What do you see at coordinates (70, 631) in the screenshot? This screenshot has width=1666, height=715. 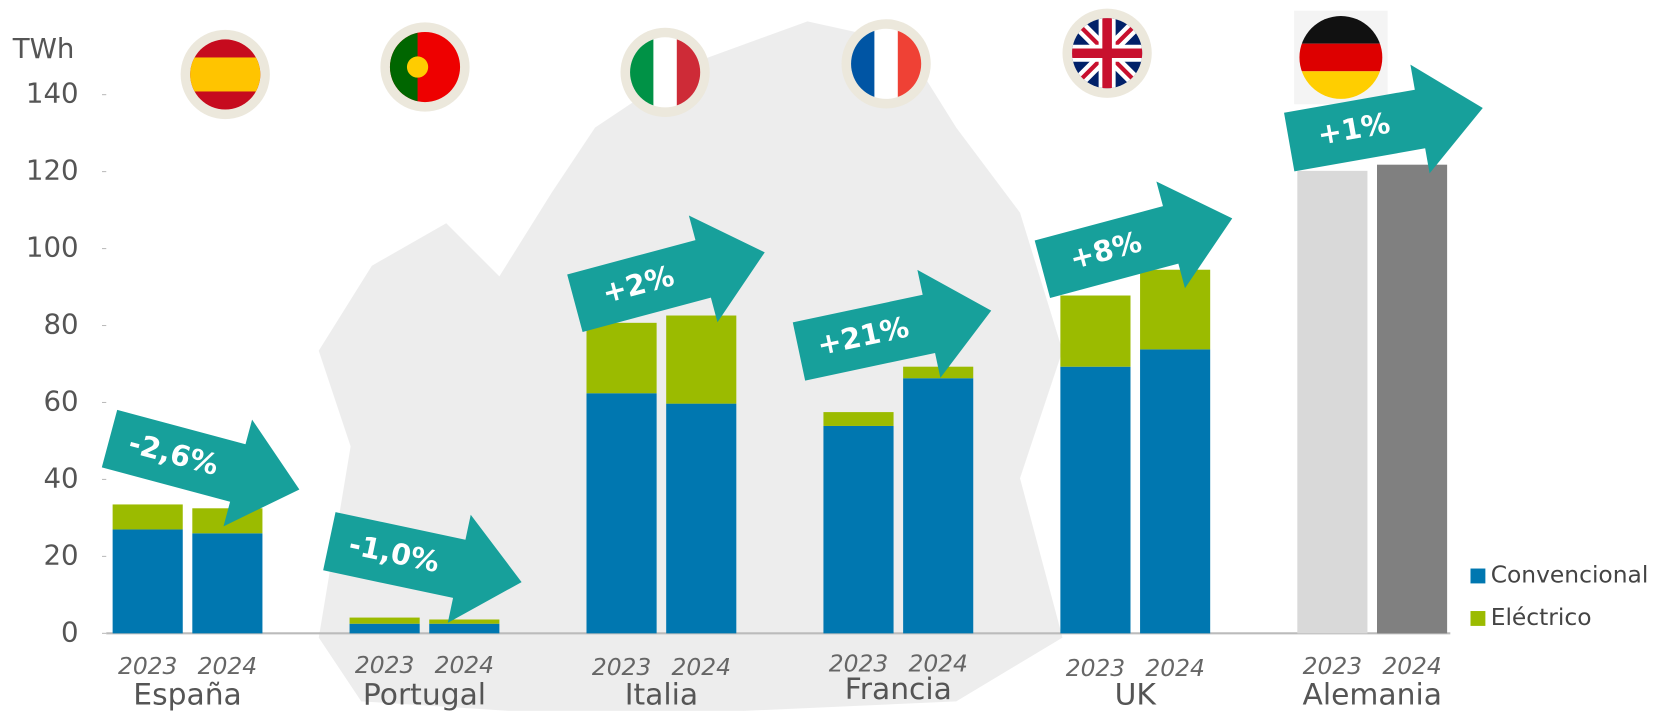 I see `y-tick-label: 0` at bounding box center [70, 631].